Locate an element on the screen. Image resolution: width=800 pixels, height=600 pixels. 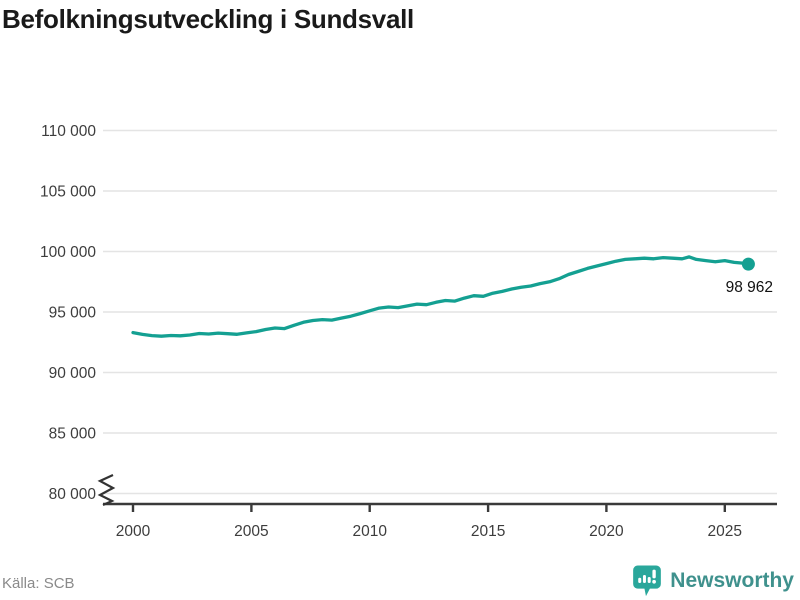
source-note: Källa: SCB is located at coordinates (38, 583).